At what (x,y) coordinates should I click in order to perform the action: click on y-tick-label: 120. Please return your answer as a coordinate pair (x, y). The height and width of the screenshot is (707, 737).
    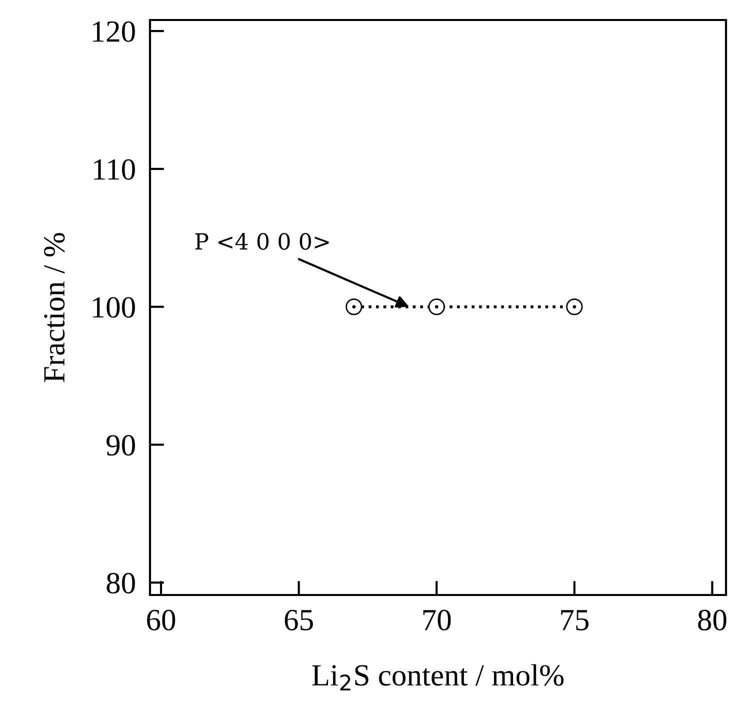
    Looking at the image, I should click on (113, 31).